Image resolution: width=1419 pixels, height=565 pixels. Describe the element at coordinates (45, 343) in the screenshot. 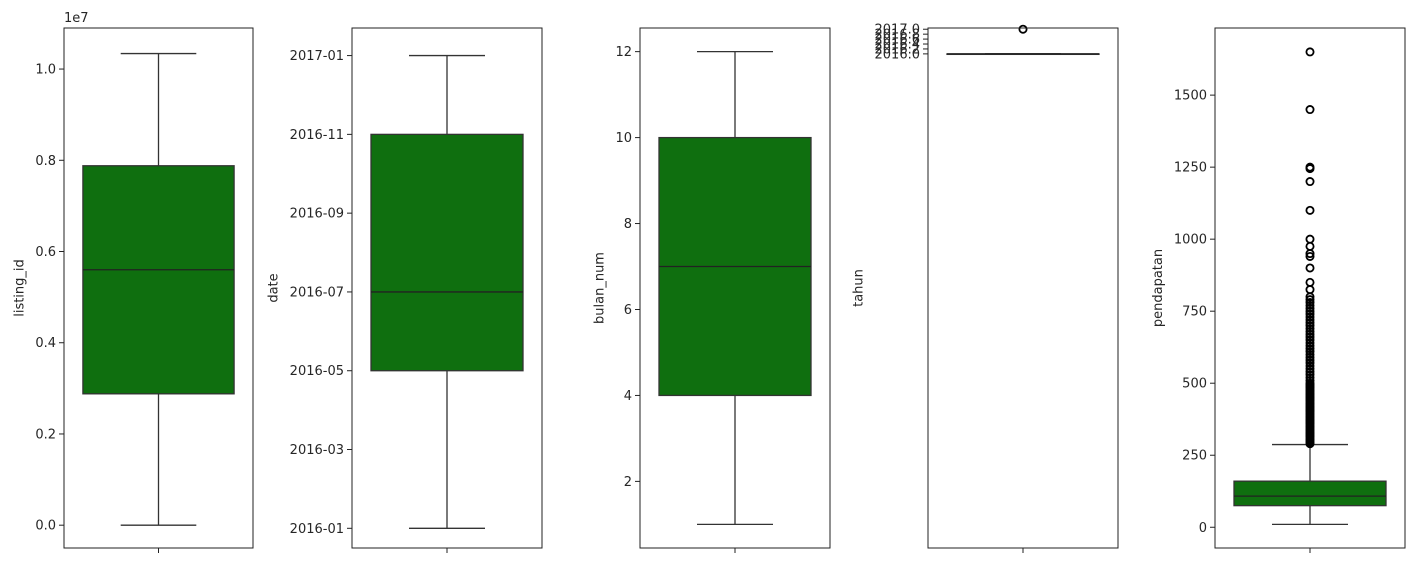

I see `y-tick-label: 0.4` at that location.